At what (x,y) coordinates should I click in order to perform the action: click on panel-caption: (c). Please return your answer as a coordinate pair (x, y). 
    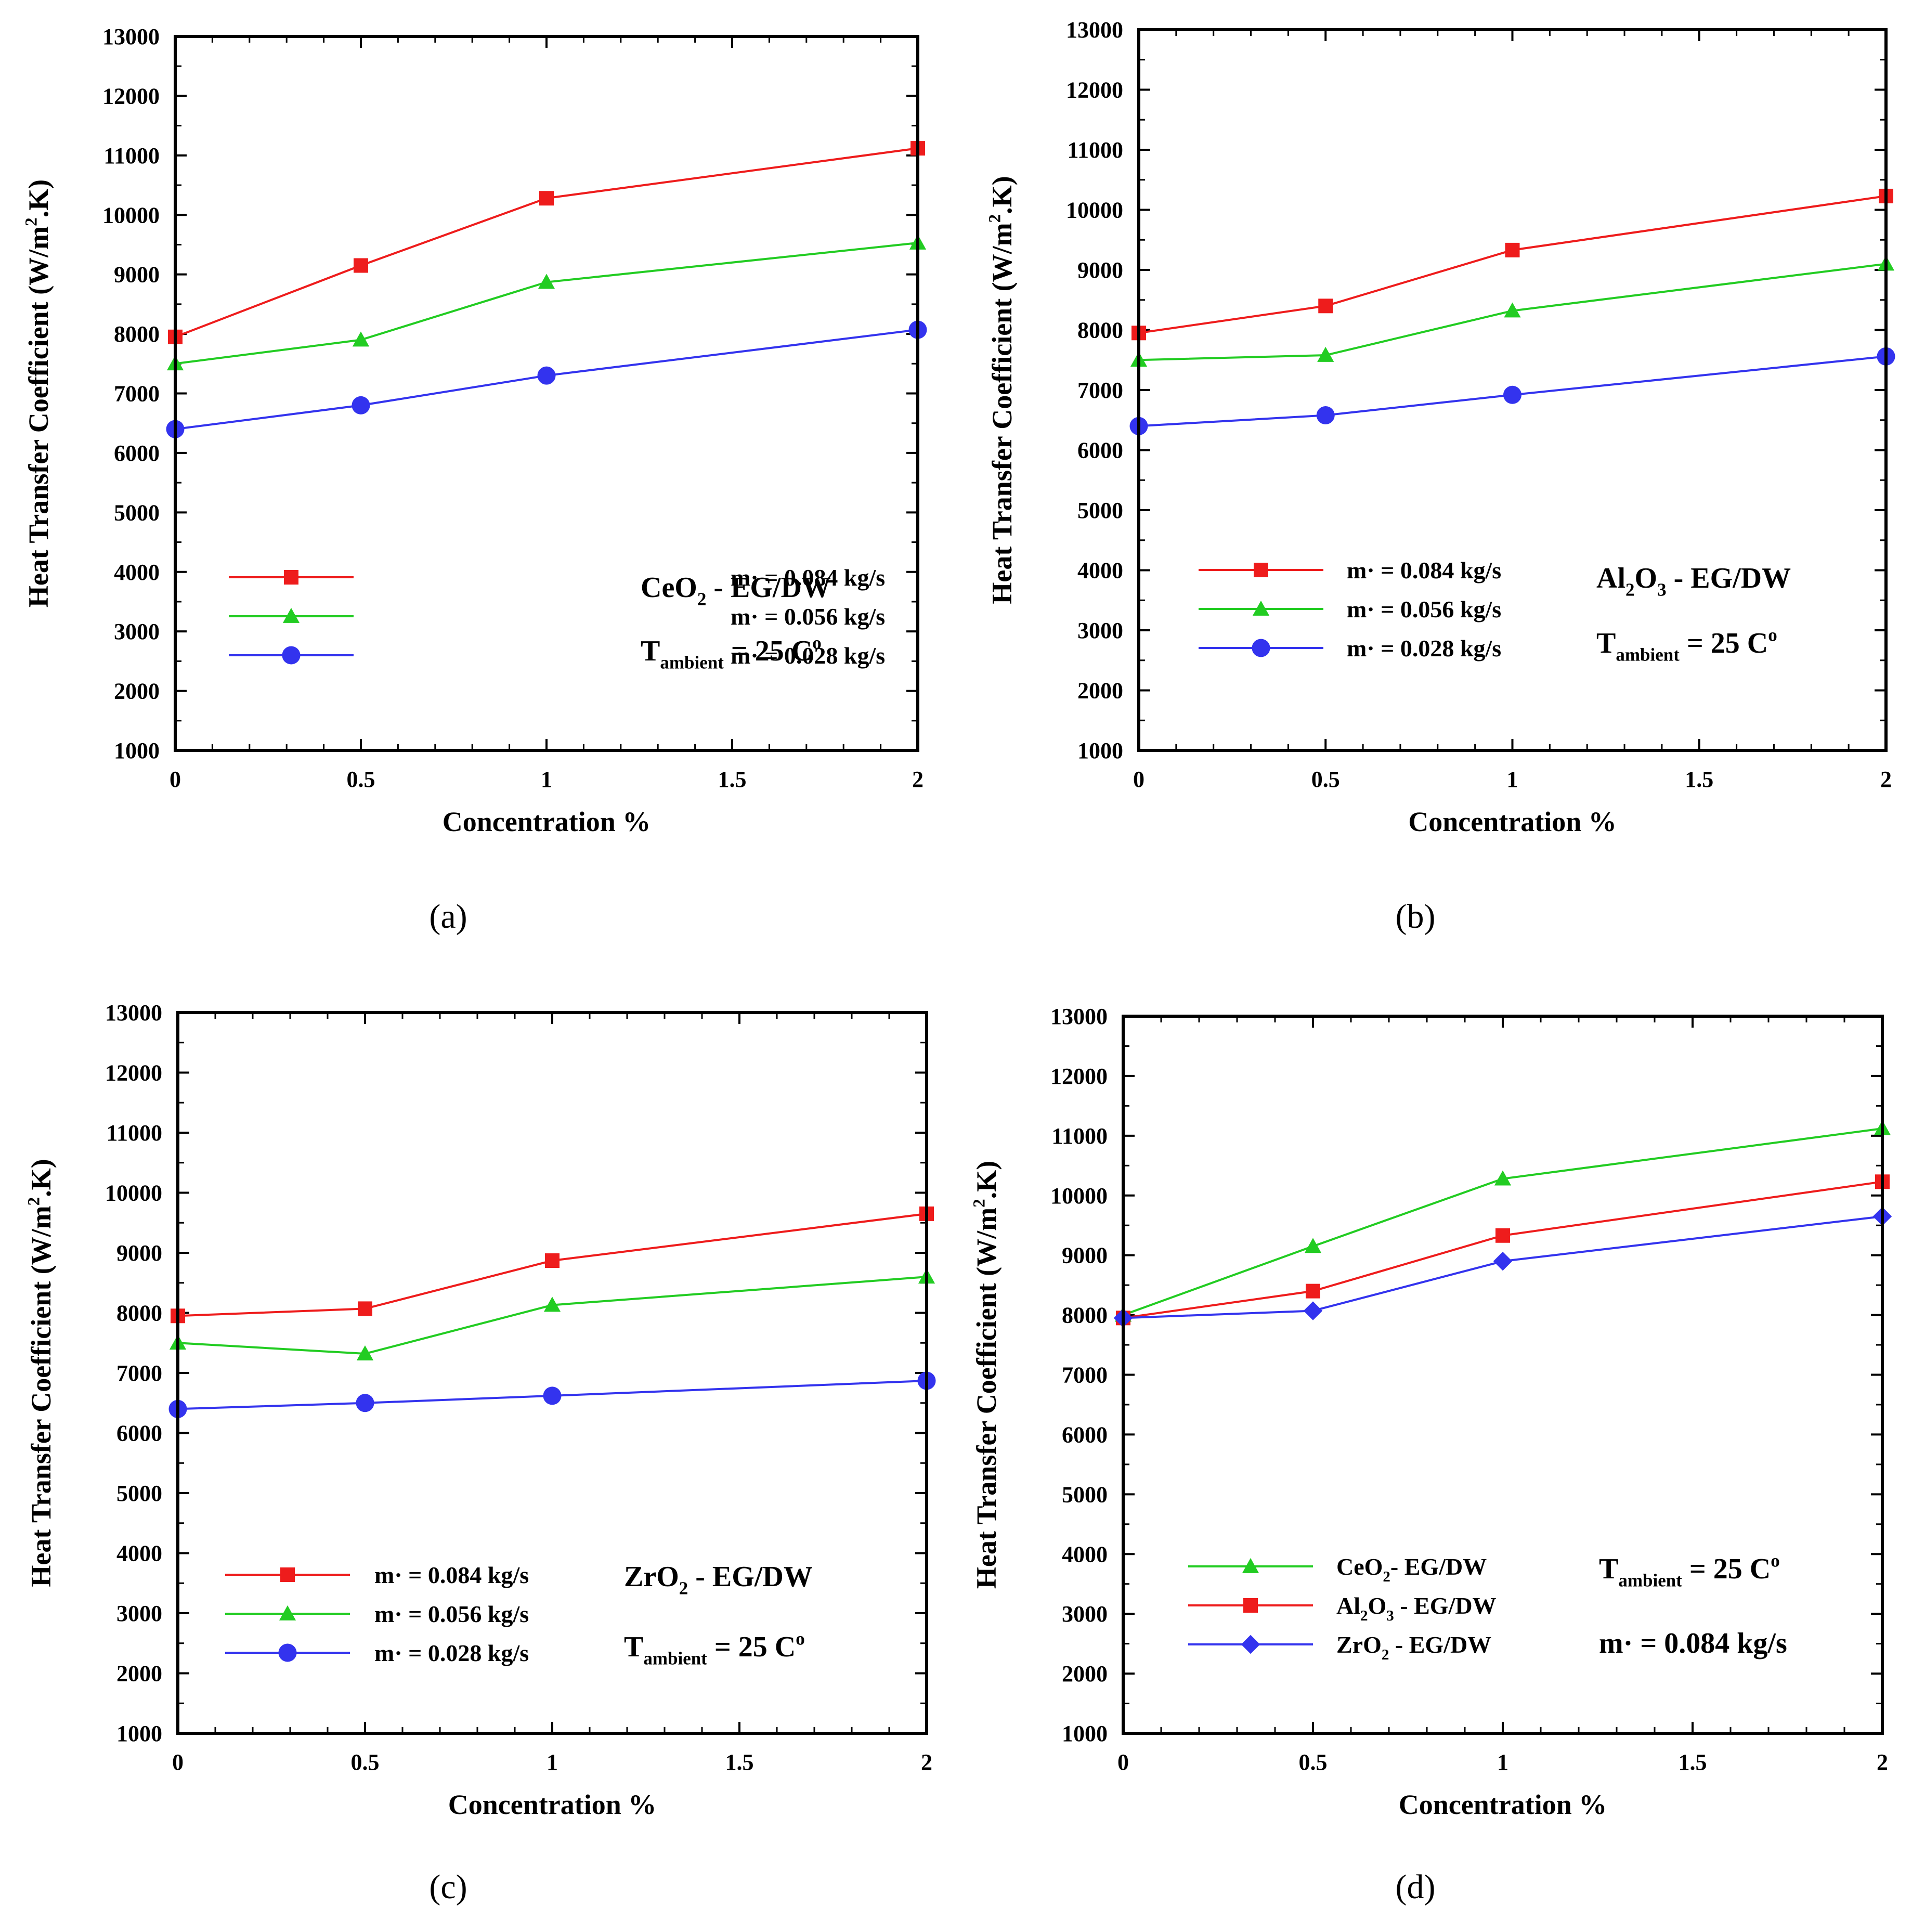
    Looking at the image, I should click on (448, 1887).